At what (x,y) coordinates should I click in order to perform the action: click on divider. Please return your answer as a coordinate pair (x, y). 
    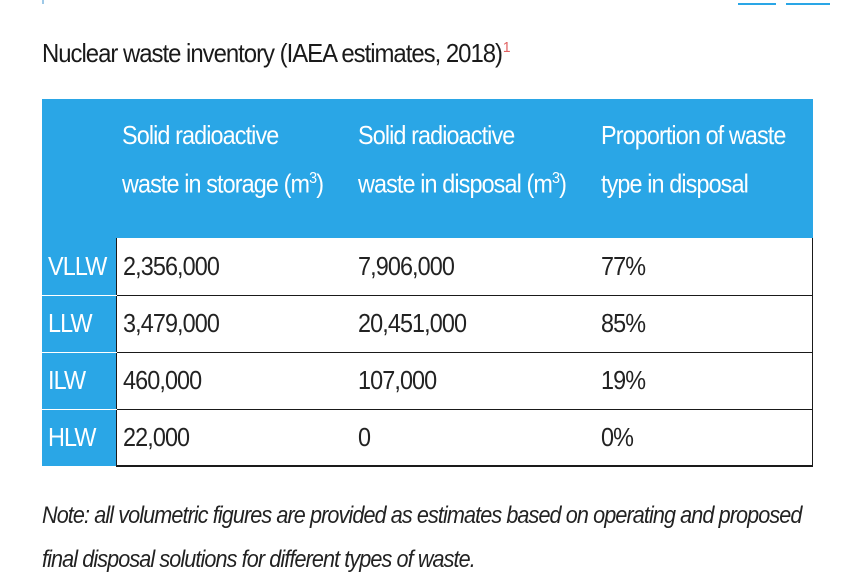
    Looking at the image, I should click on (43, 2).